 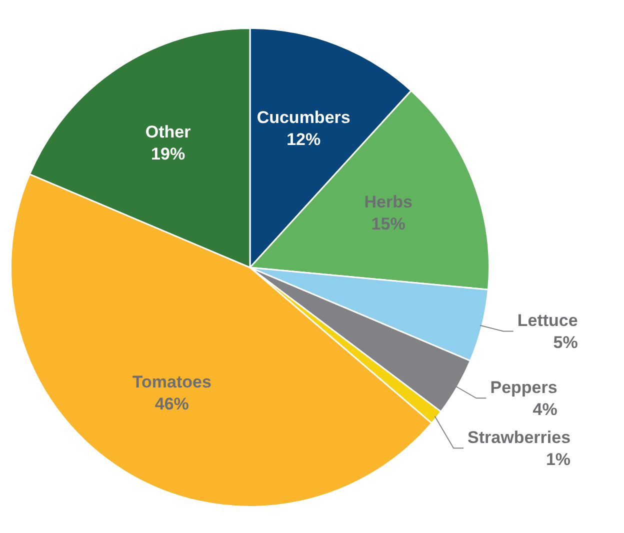 I want to click on slice-label: Strawberries, so click(x=519, y=437).